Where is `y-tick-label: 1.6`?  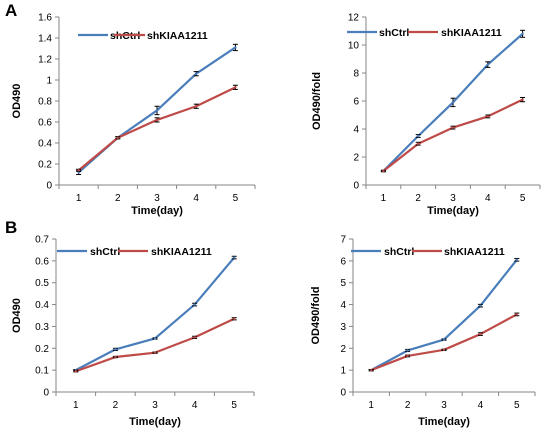
y-tick-label: 1.6 is located at coordinates (45, 18).